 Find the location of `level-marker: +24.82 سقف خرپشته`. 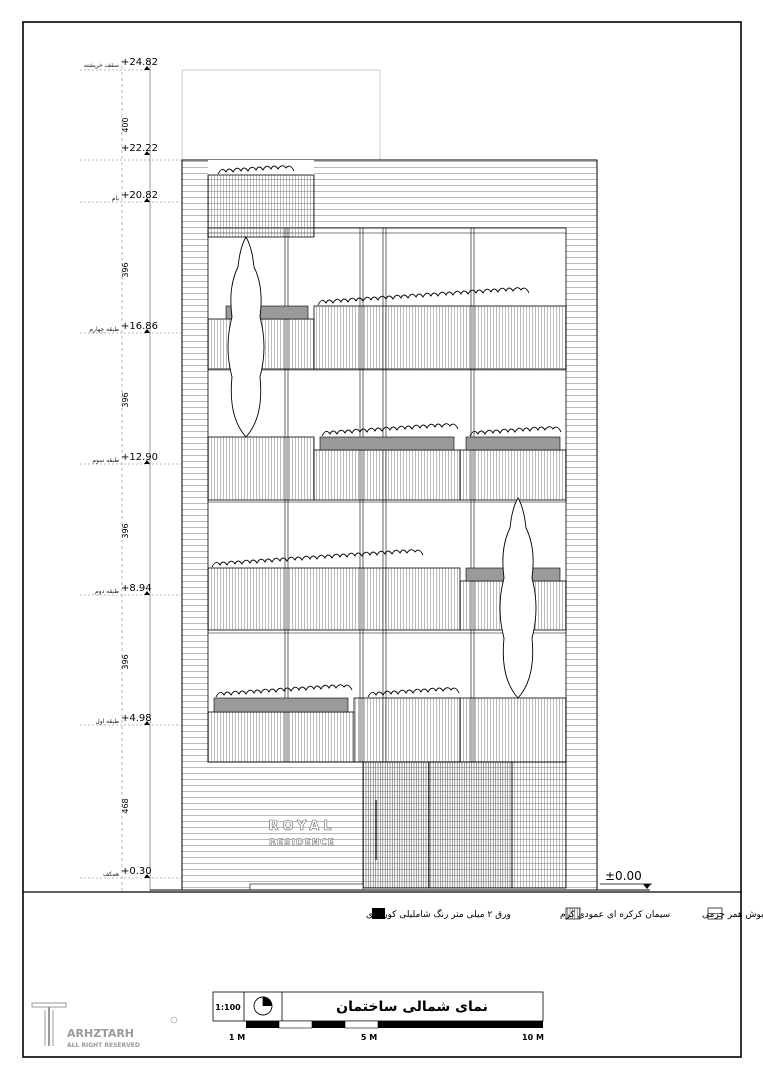

level-marker: +24.82 سقف خرپشته is located at coordinates (119, 64).